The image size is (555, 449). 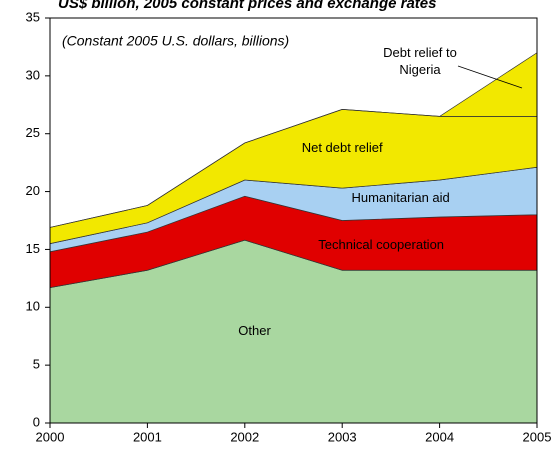 I want to click on series-label: Net debt relief, so click(x=342, y=147).